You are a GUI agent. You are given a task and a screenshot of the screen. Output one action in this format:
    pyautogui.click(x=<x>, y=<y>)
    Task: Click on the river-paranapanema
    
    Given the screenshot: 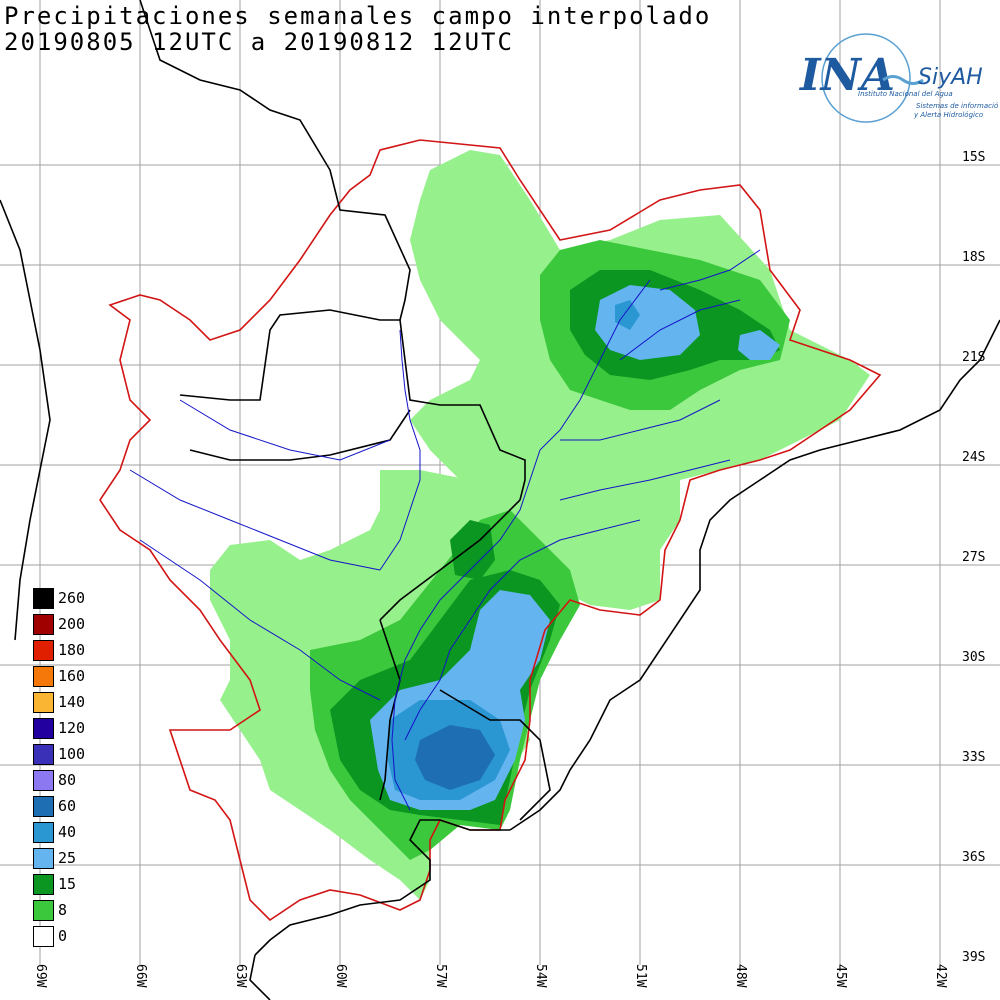 What is the action you would take?
    pyautogui.click(x=640, y=420)
    